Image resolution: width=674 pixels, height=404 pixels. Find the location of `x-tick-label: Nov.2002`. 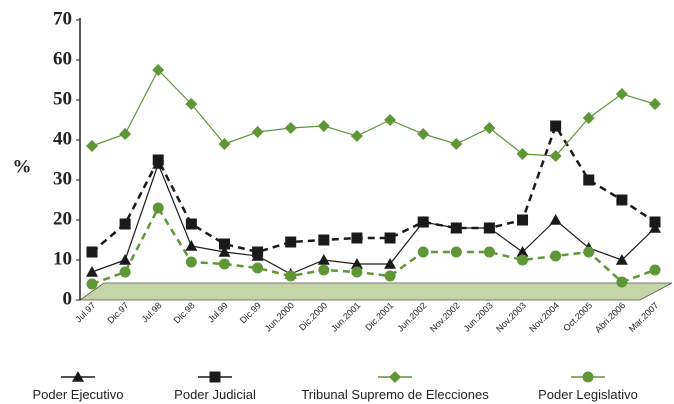

x-tick-label: Nov.2002 is located at coordinates (445, 317).